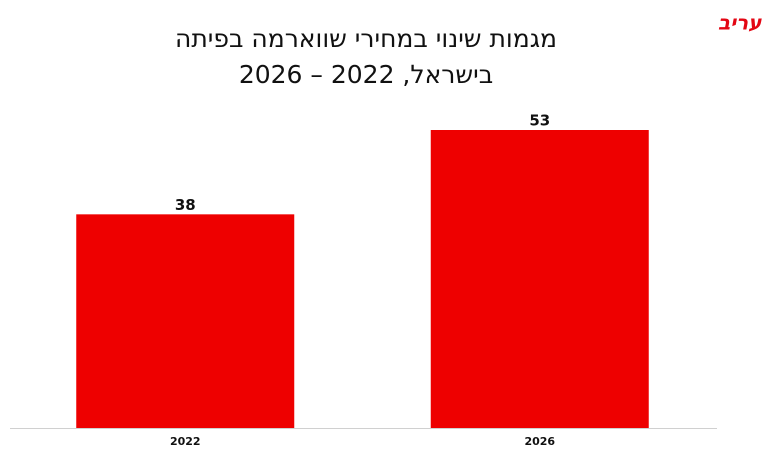 This screenshot has width=762, height=460. What do you see at coordinates (740, 23) in the screenshot?
I see `brand-logo: מעריב` at bounding box center [740, 23].